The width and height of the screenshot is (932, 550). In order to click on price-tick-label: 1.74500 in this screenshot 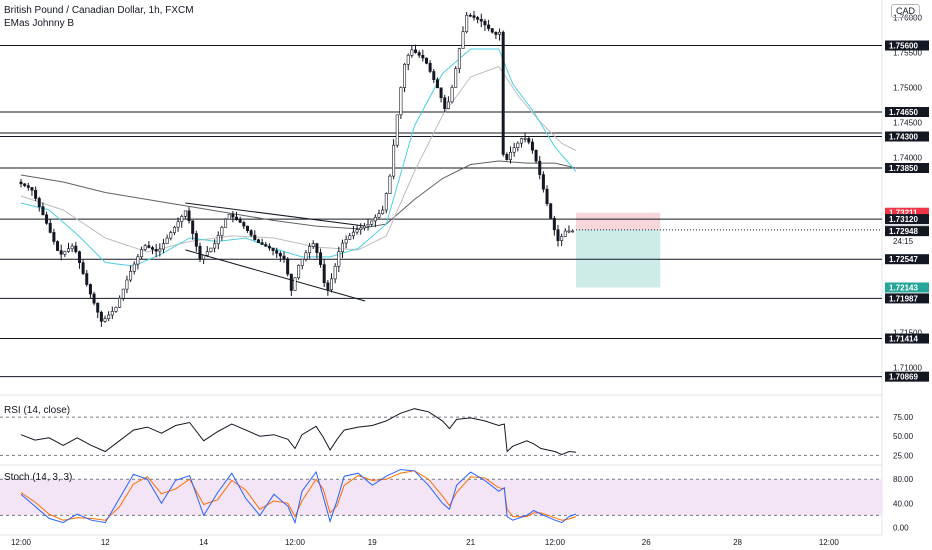, I will do `click(907, 123)`.